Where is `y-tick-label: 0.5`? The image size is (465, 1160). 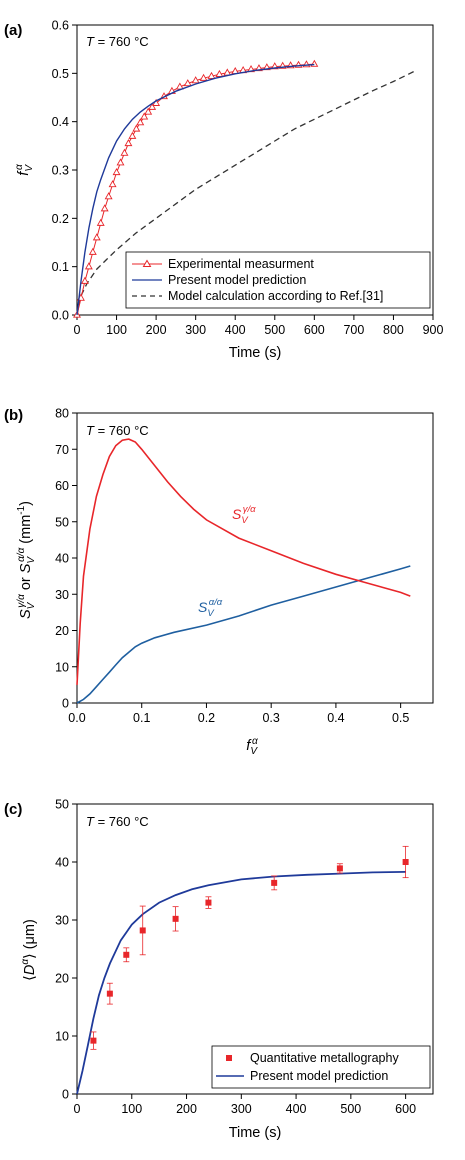 y-tick-label: 0.5 is located at coordinates (60, 74).